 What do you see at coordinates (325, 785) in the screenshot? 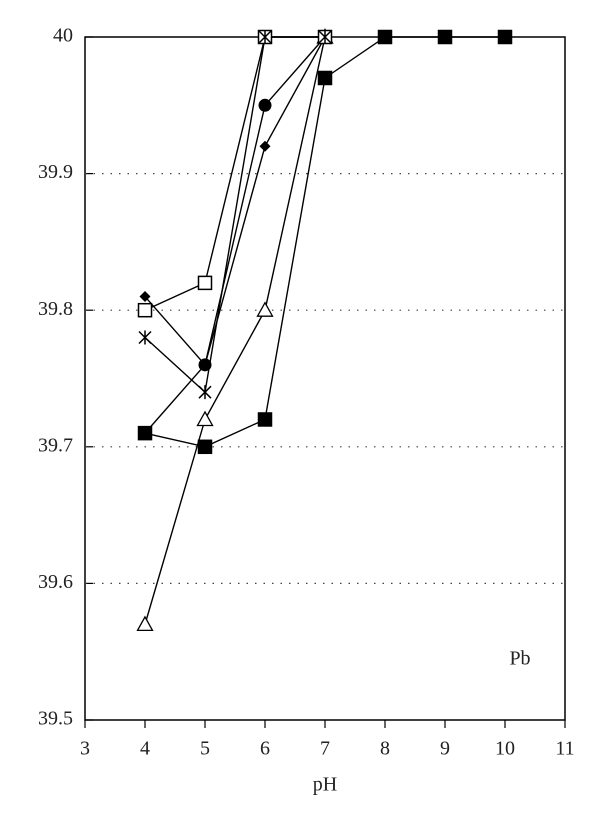
I see `x-axis-label: pH` at bounding box center [325, 785].